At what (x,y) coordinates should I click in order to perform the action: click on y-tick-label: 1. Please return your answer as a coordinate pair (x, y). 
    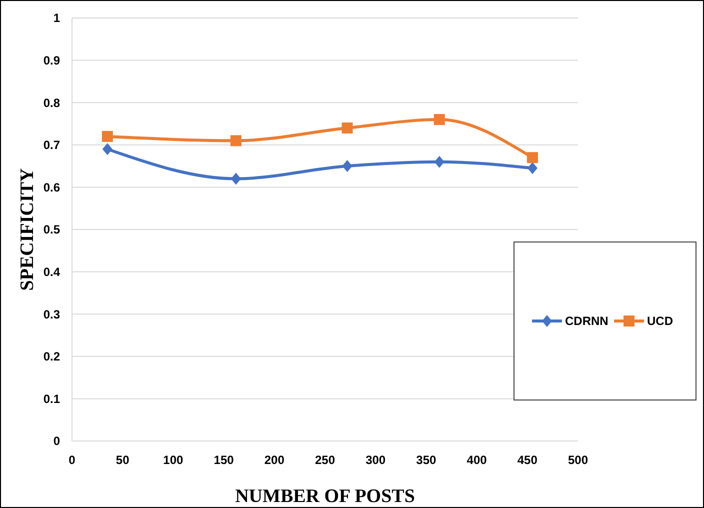
    Looking at the image, I should click on (56, 18).